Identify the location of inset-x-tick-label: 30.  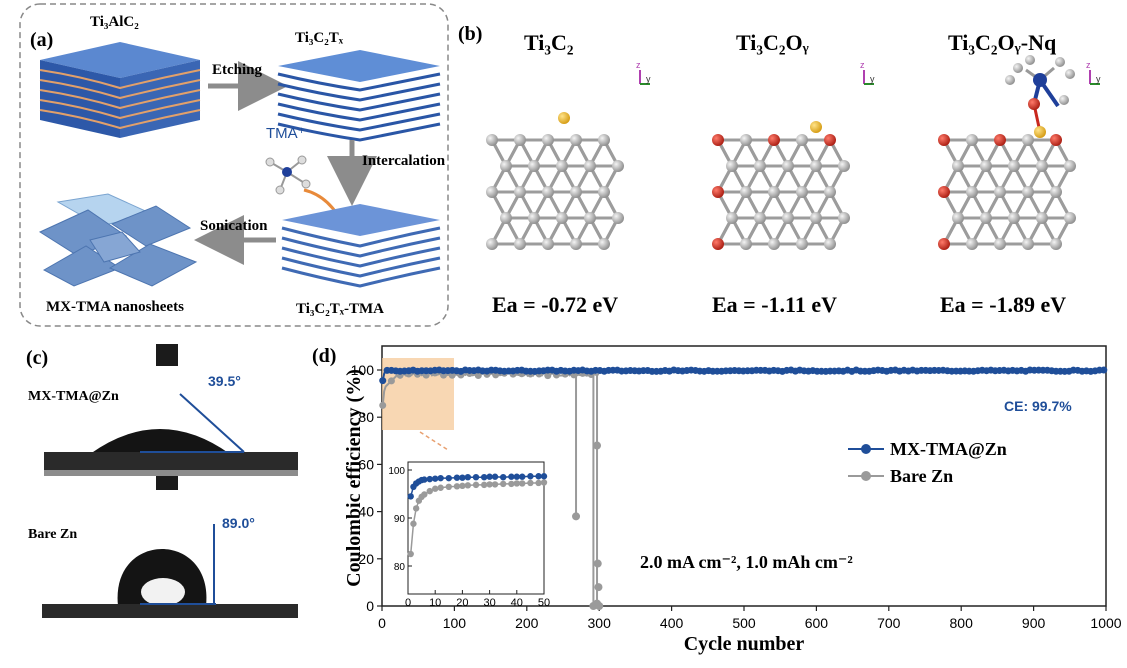
(489, 603).